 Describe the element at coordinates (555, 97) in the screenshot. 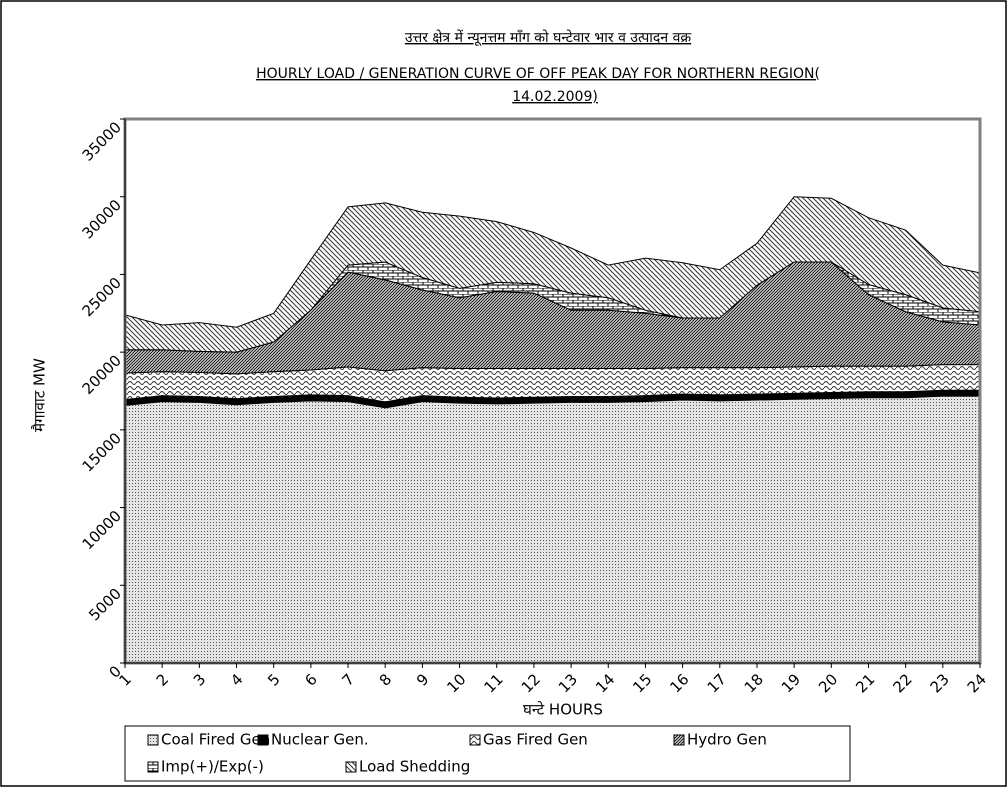

I see `chart-title: 14.02.2009)` at that location.